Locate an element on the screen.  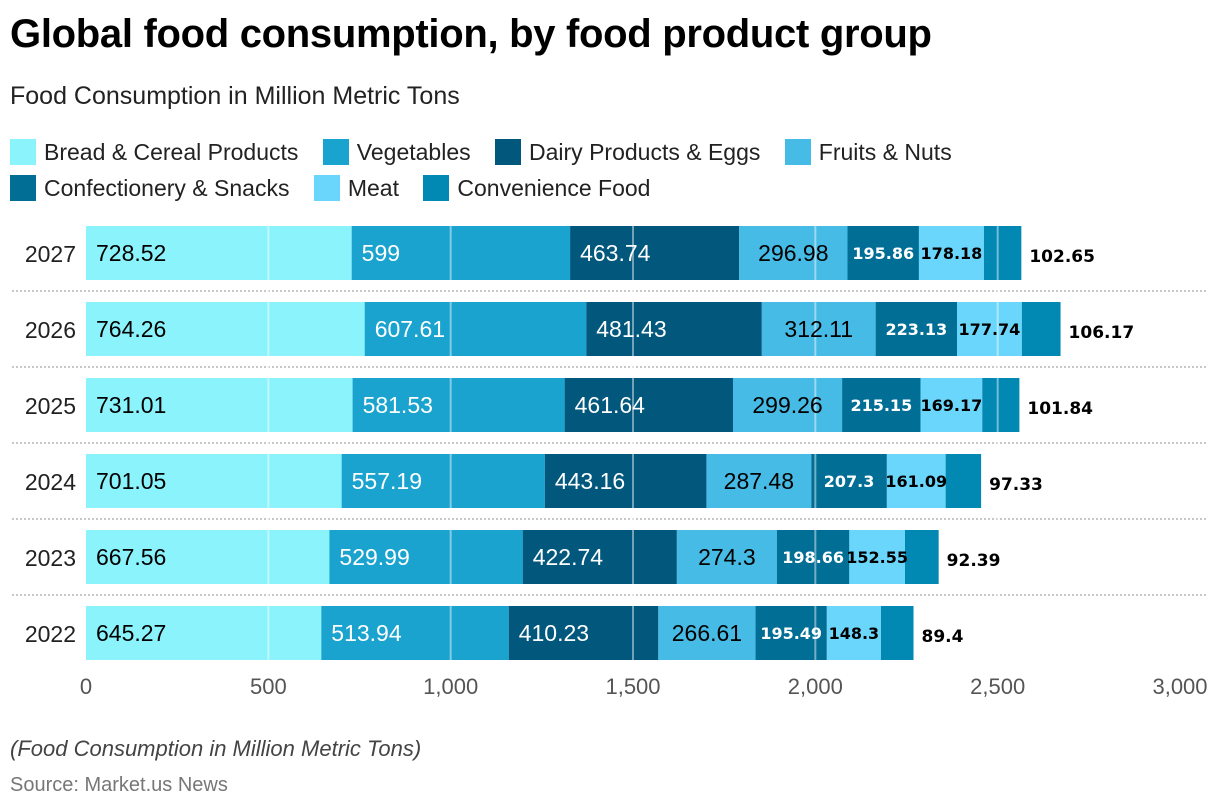
data-label: 198.66 is located at coordinates (813, 557).